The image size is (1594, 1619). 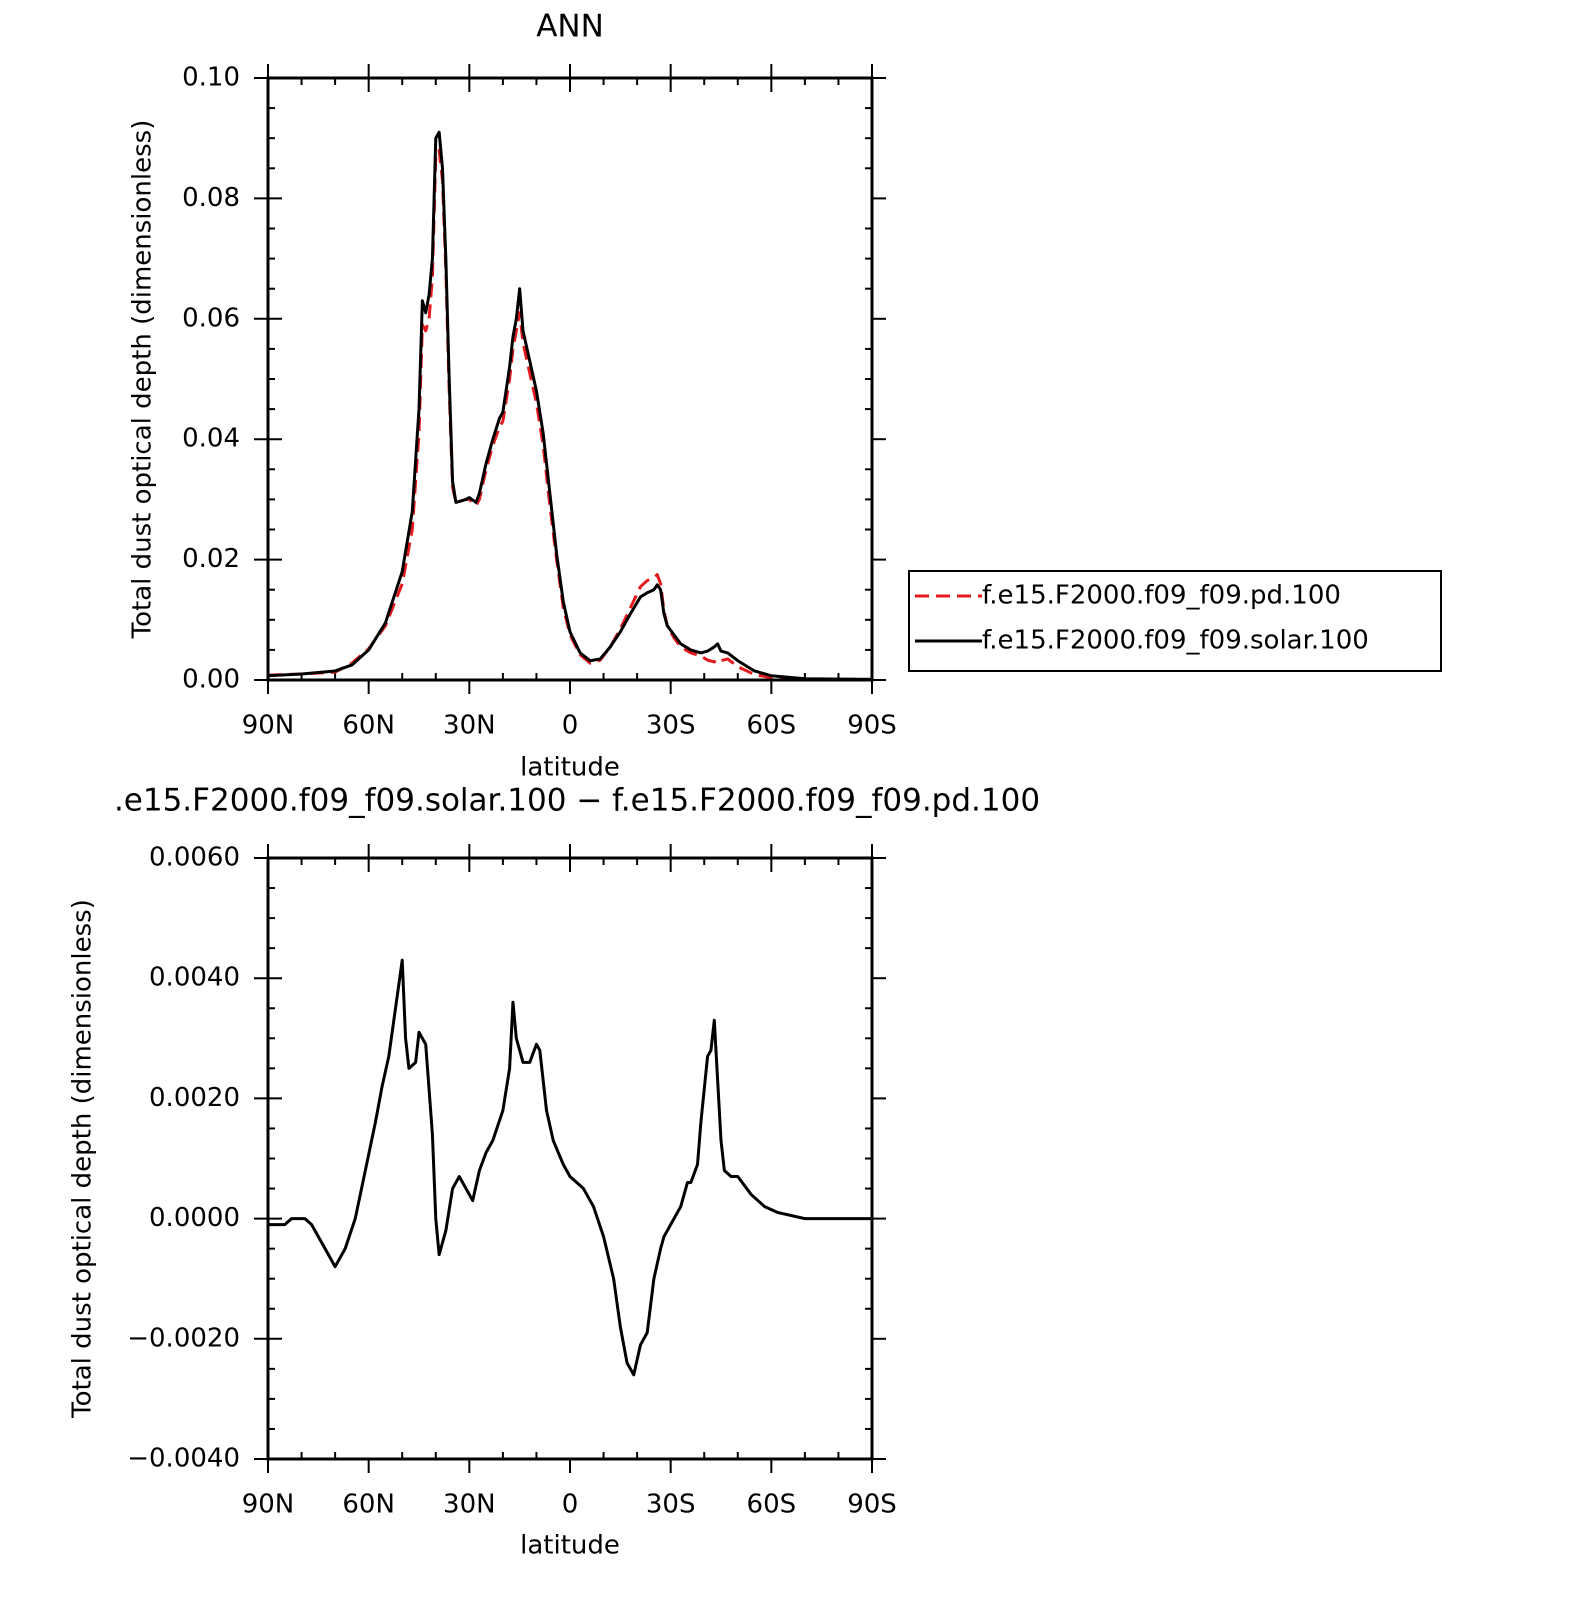 What do you see at coordinates (183, 1338) in the screenshot?
I see `y-tick-label: −0.0020` at bounding box center [183, 1338].